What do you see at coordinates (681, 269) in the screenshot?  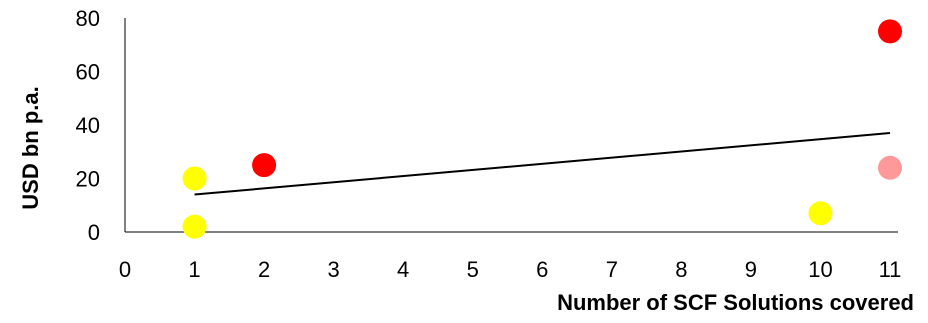 I see `x-tick-label: 8` at bounding box center [681, 269].